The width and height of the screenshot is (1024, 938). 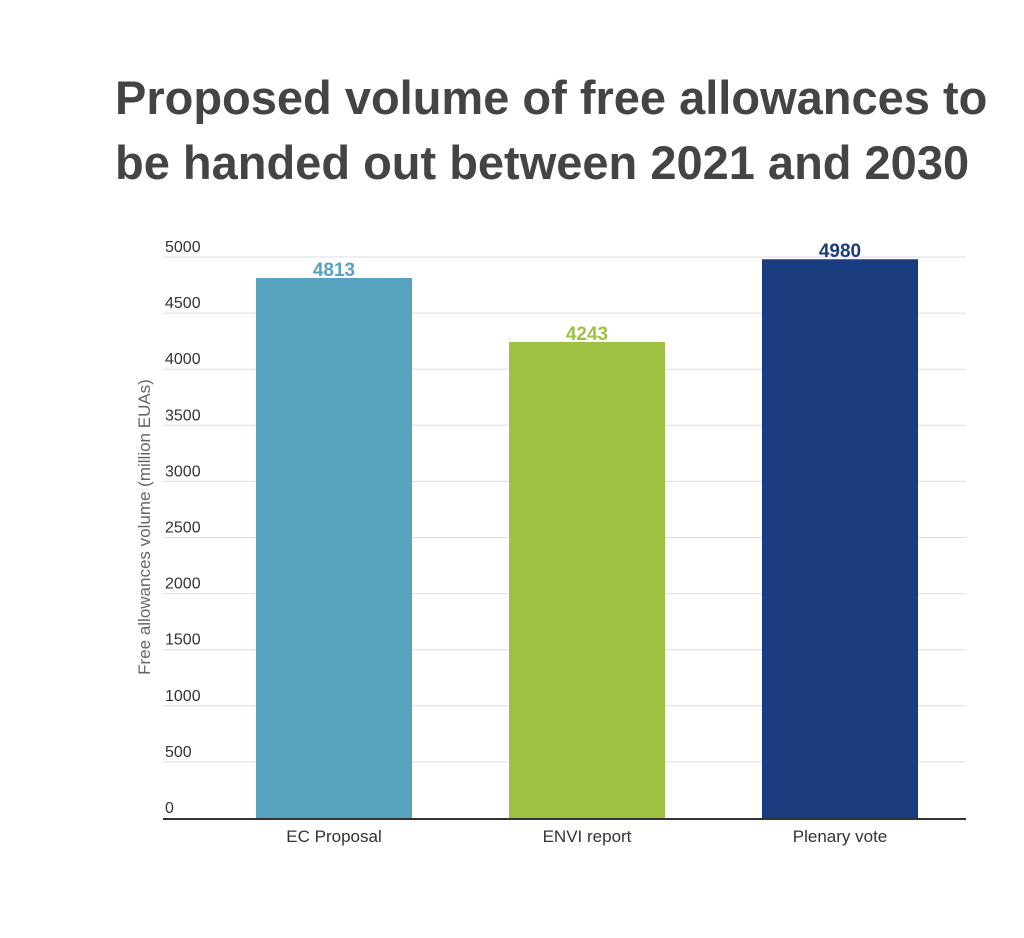 What do you see at coordinates (840, 538) in the screenshot?
I see `bar-plenary-vote` at bounding box center [840, 538].